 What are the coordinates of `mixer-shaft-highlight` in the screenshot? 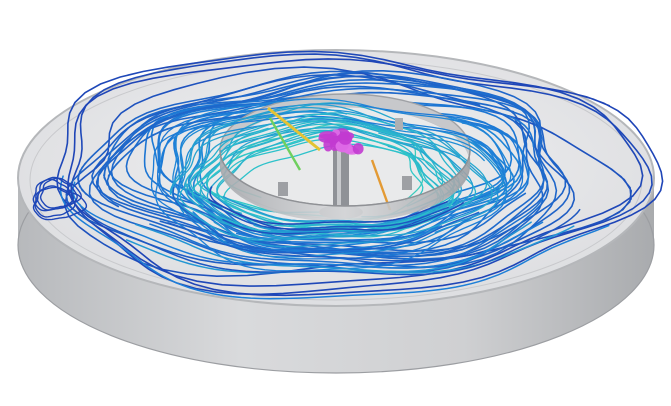 It's located at (339, 179).